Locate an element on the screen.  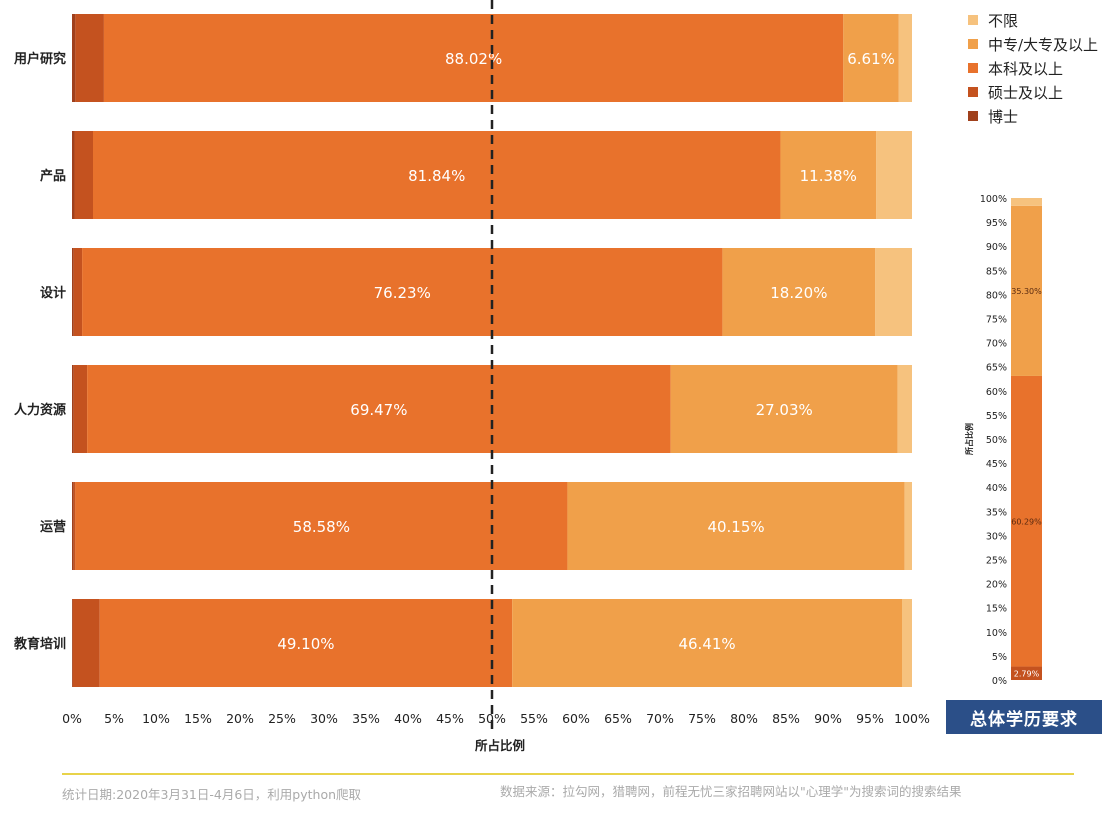
x-tick-label: 15% is located at coordinates (198, 718).